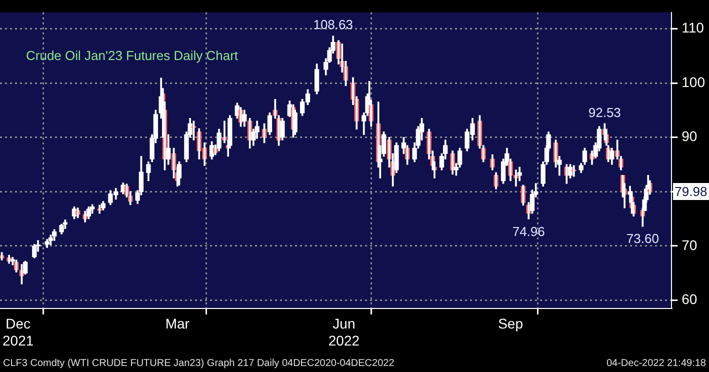 Image resolution: width=709 pixels, height=372 pixels. What do you see at coordinates (18, 332) in the screenshot?
I see `x-tick-label: Dec 2021` at bounding box center [18, 332].